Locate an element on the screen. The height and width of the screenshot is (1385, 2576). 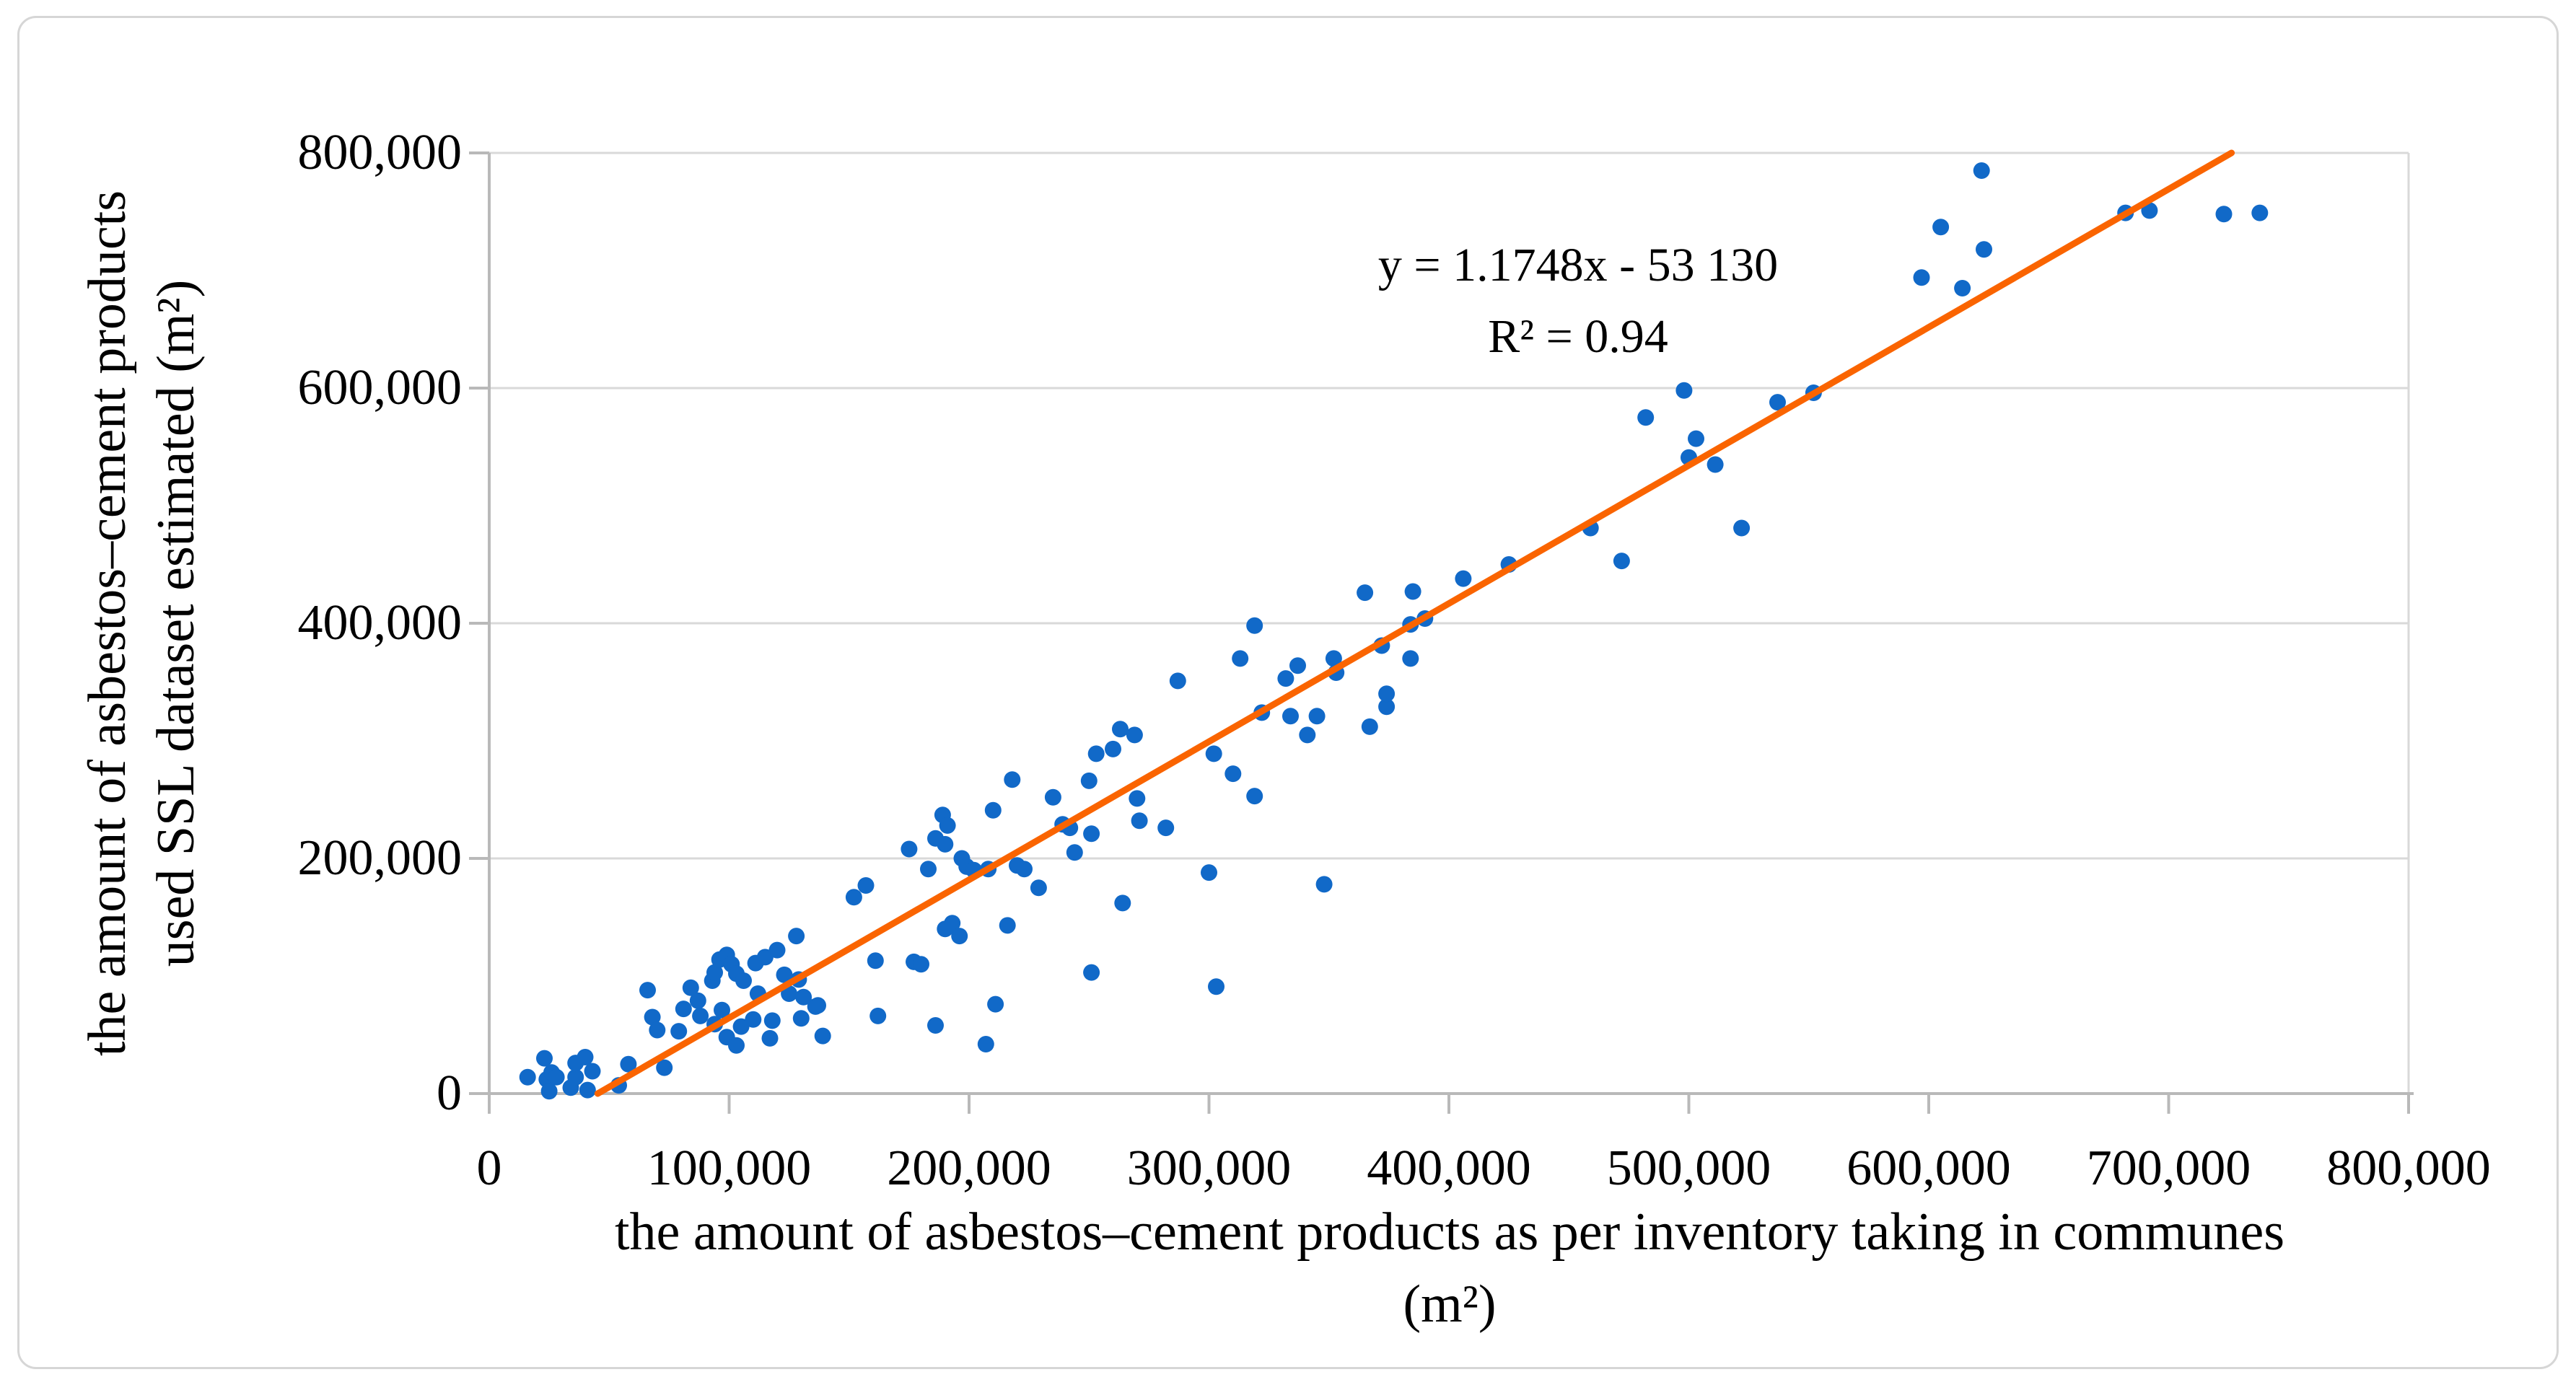
r-squared-line: R² = 0.94 is located at coordinates (1578, 336).